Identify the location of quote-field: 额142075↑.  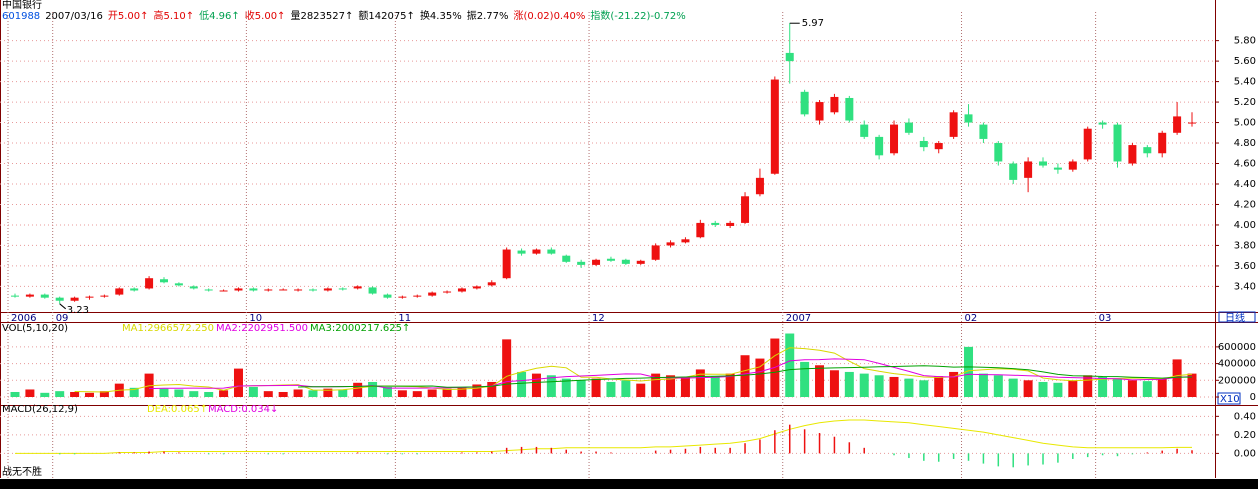
(386, 15).